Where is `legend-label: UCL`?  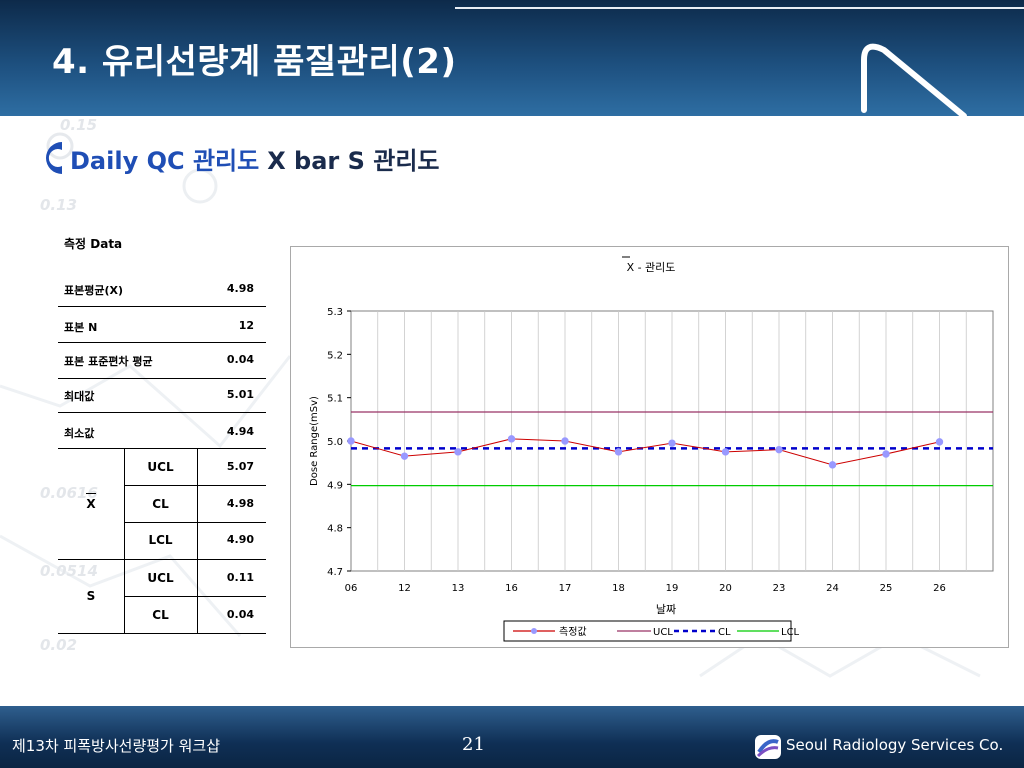 legend-label: UCL is located at coordinates (663, 632).